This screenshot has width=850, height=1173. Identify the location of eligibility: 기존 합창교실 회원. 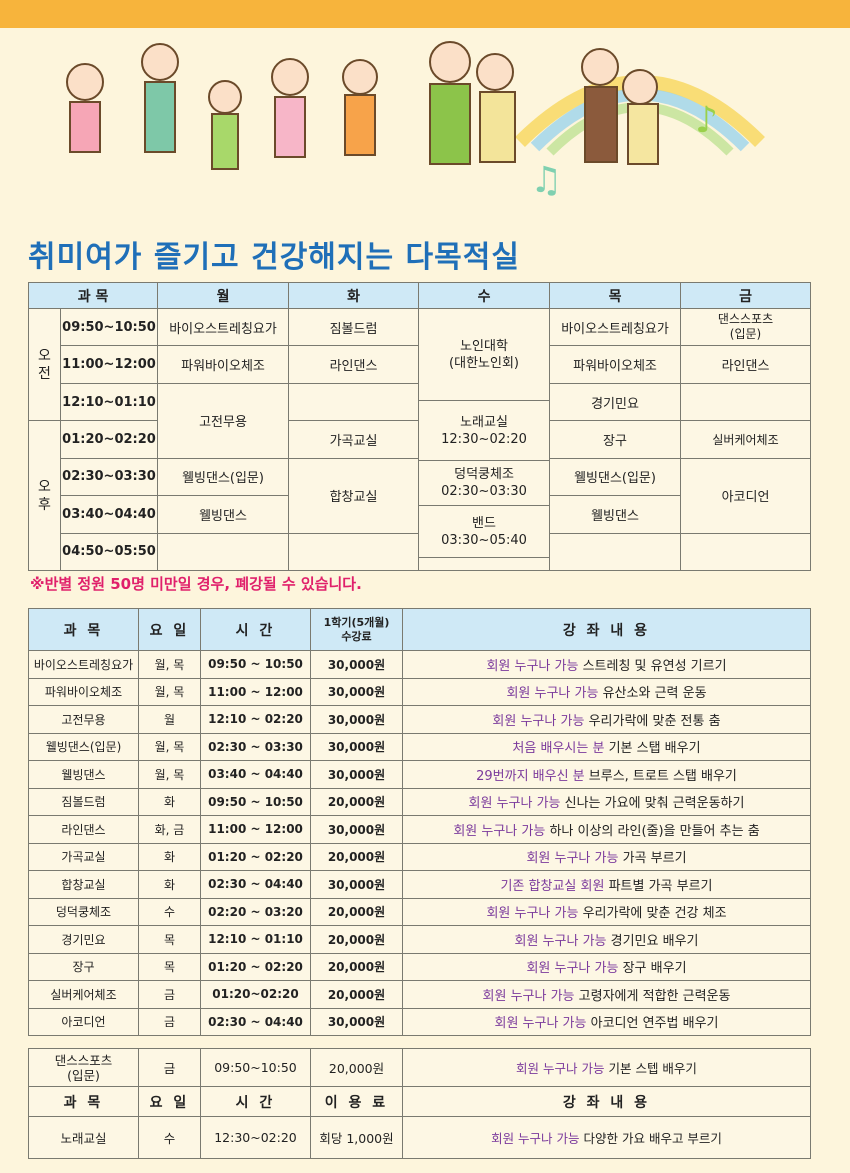
(552, 886).